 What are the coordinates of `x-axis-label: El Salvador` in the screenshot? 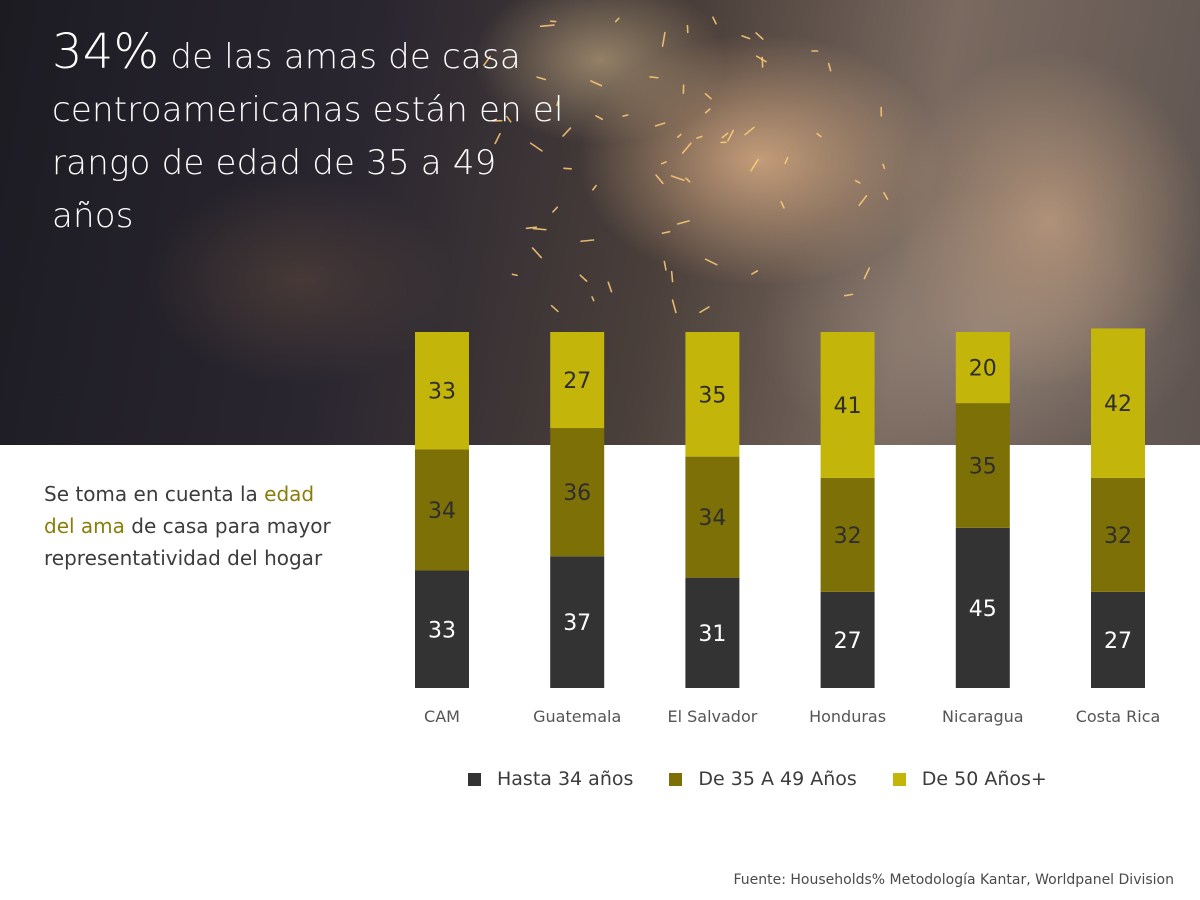 It's located at (712, 716).